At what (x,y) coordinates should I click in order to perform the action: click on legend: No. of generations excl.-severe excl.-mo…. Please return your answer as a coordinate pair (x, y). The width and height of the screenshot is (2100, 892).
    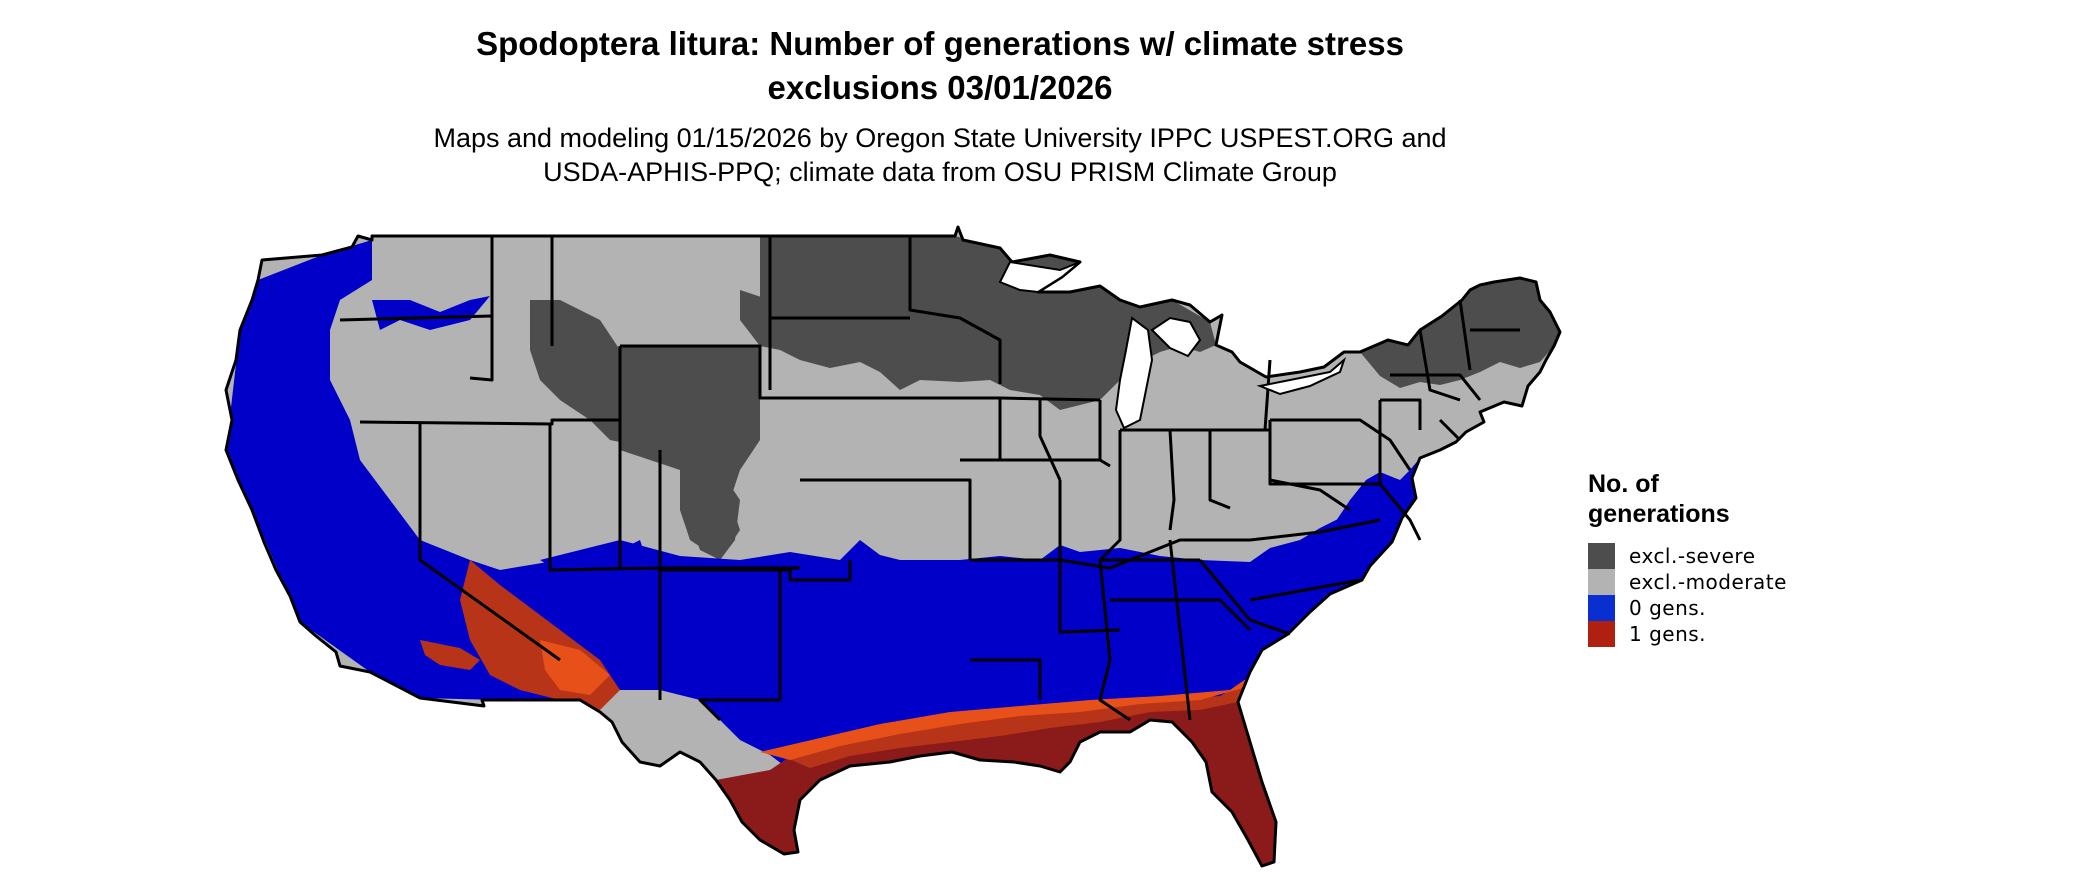
    Looking at the image, I should click on (1718, 558).